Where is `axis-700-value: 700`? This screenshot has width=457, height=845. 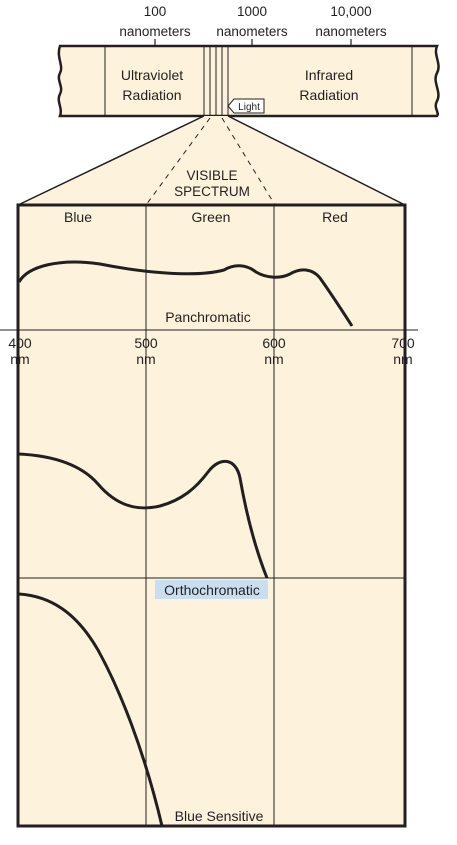 axis-700-value: 700 is located at coordinates (403, 343).